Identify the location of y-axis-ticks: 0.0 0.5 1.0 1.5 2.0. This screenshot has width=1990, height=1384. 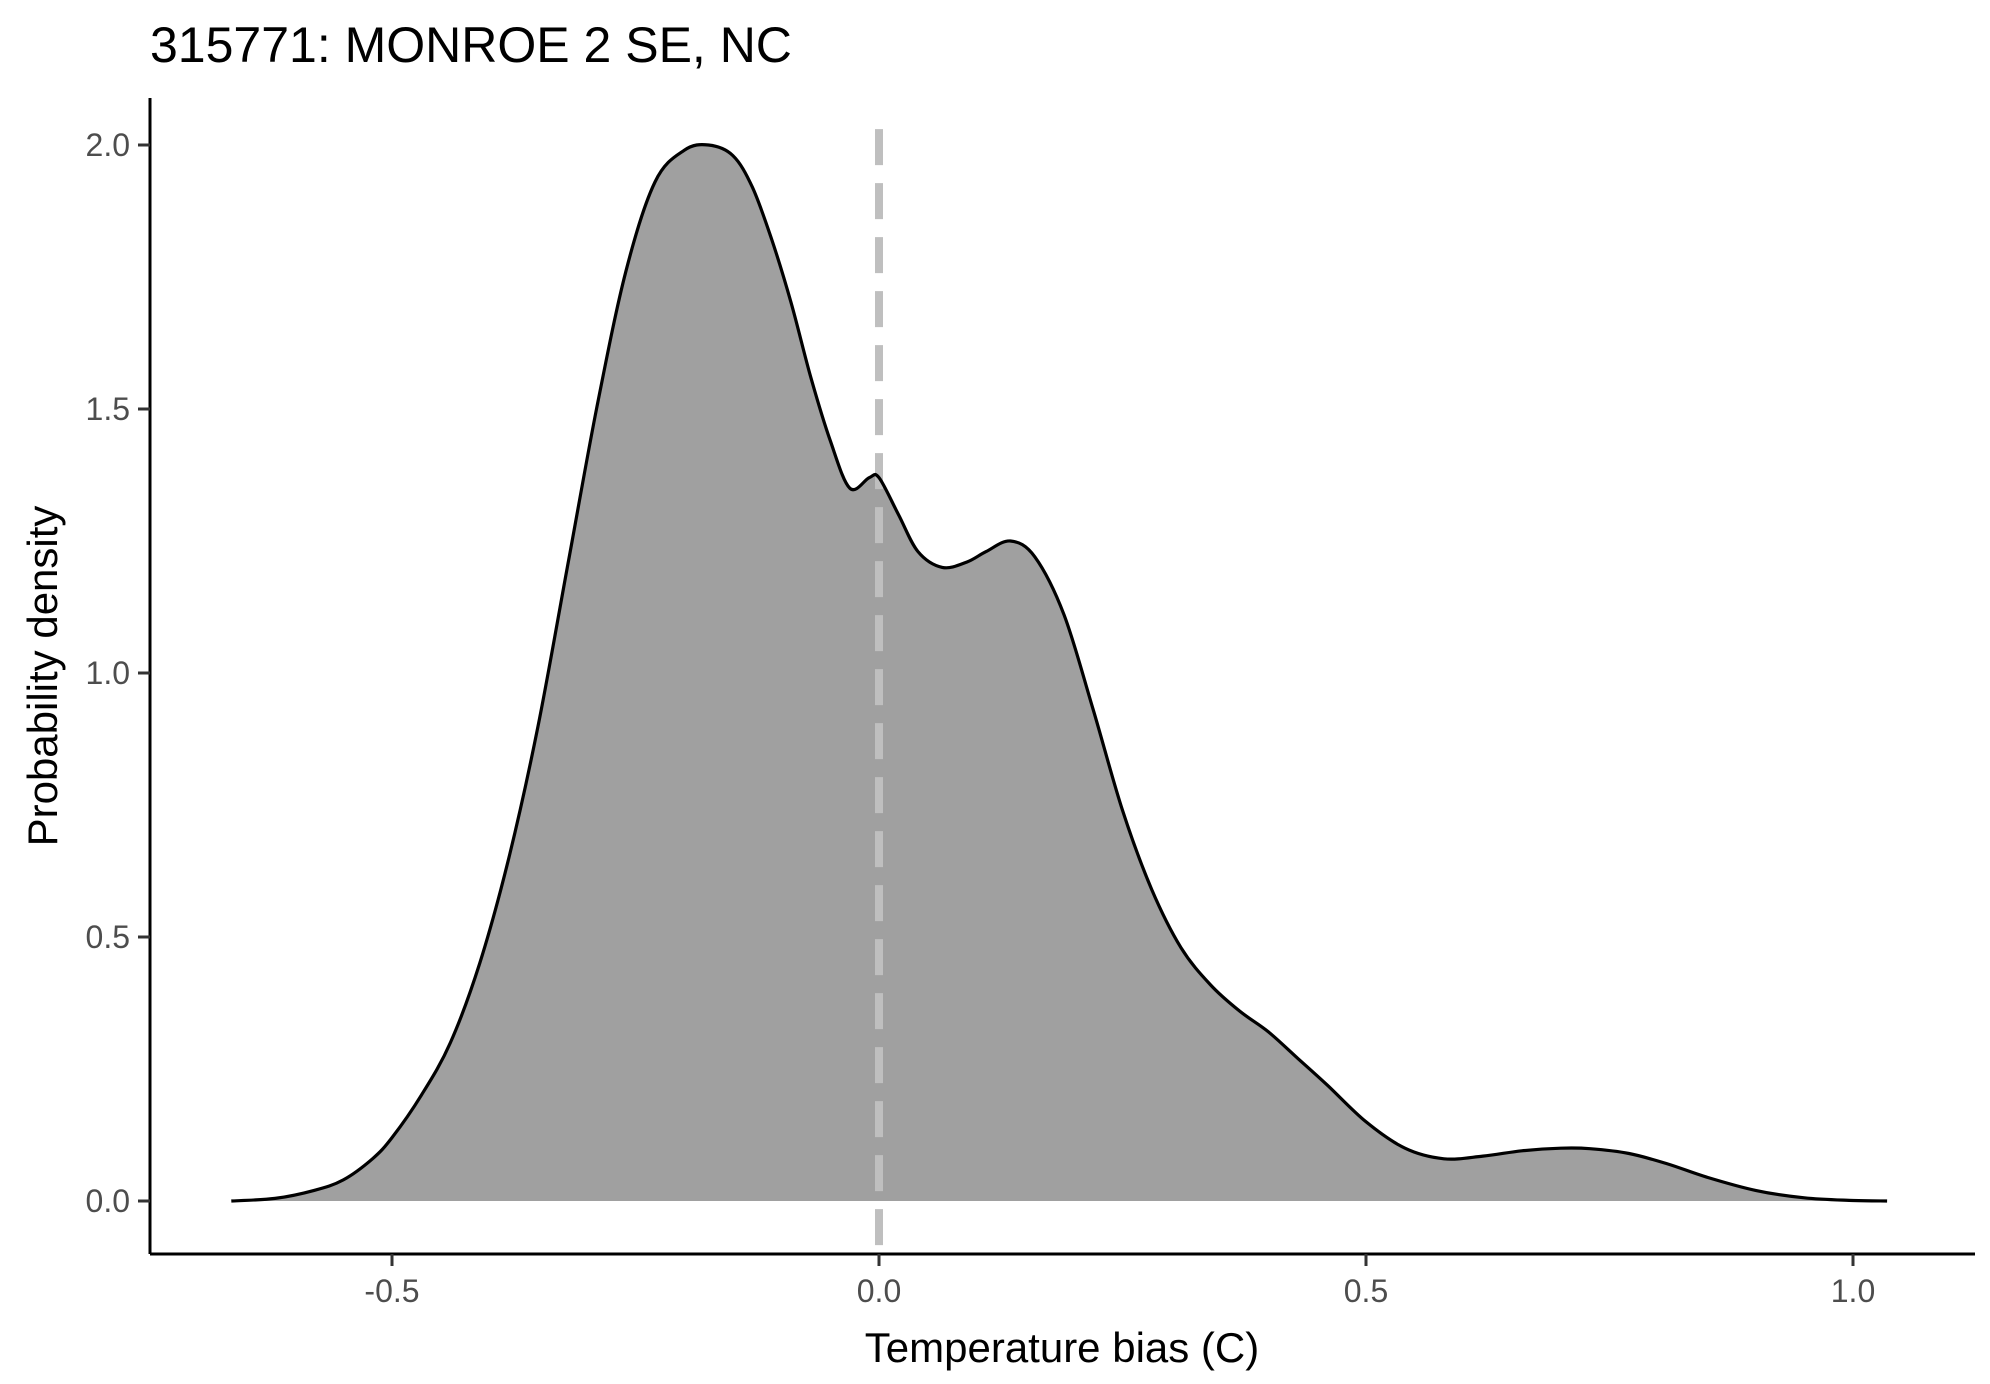
(118, 673).